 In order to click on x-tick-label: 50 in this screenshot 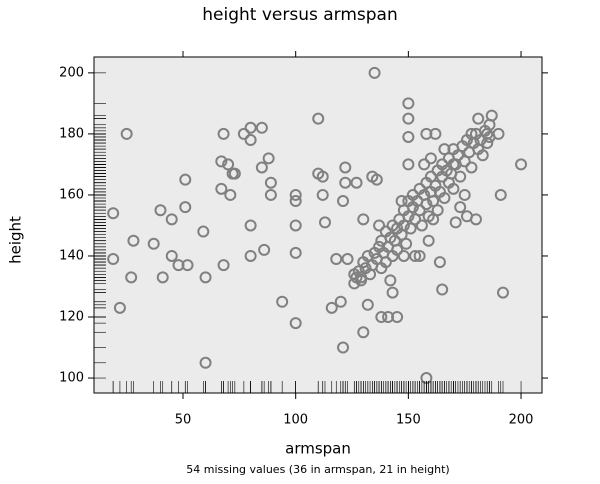, I will do `click(183, 420)`.